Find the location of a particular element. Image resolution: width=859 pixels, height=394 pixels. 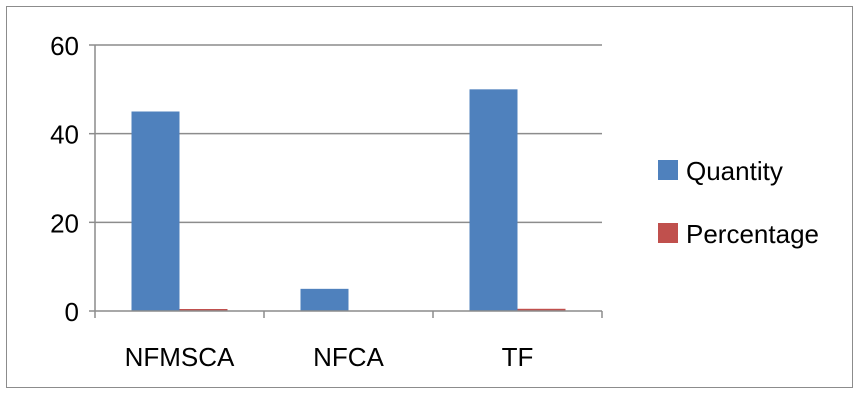

x-tick-label: NFMSCA is located at coordinates (180, 357).